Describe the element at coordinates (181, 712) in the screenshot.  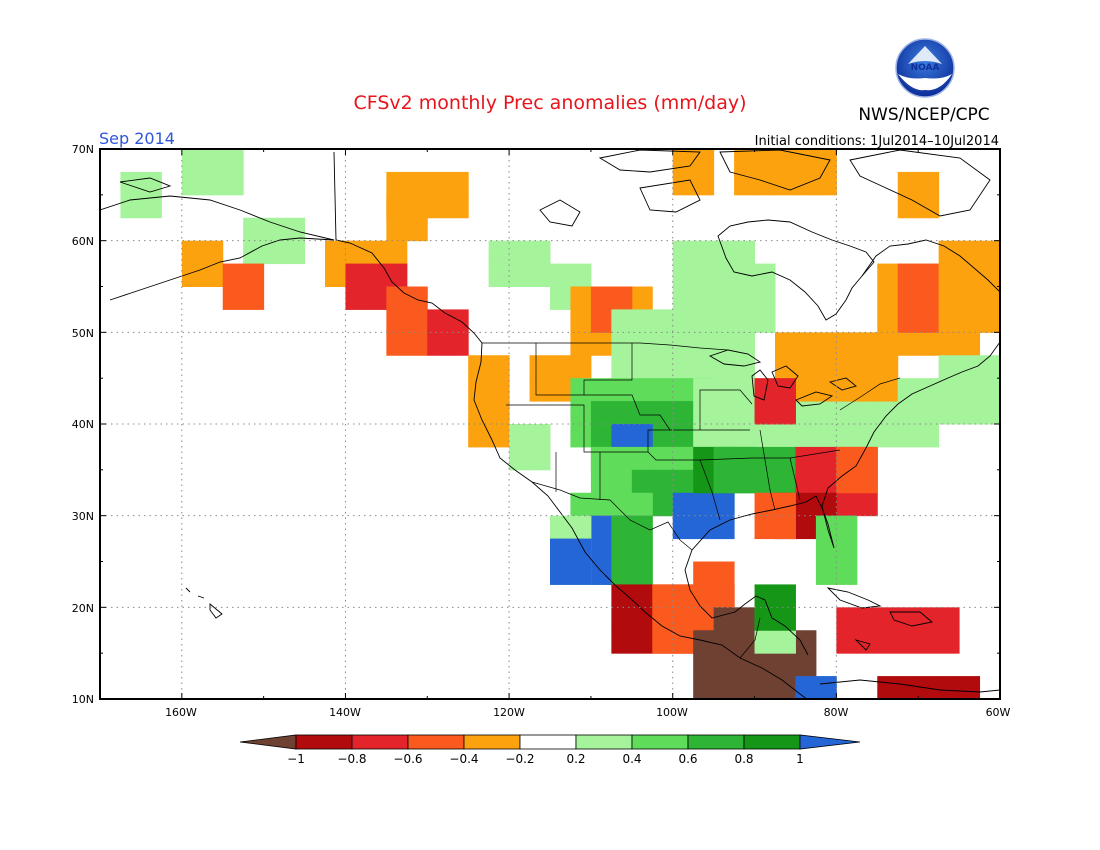
I see `lon-label-160w: 160W` at that location.